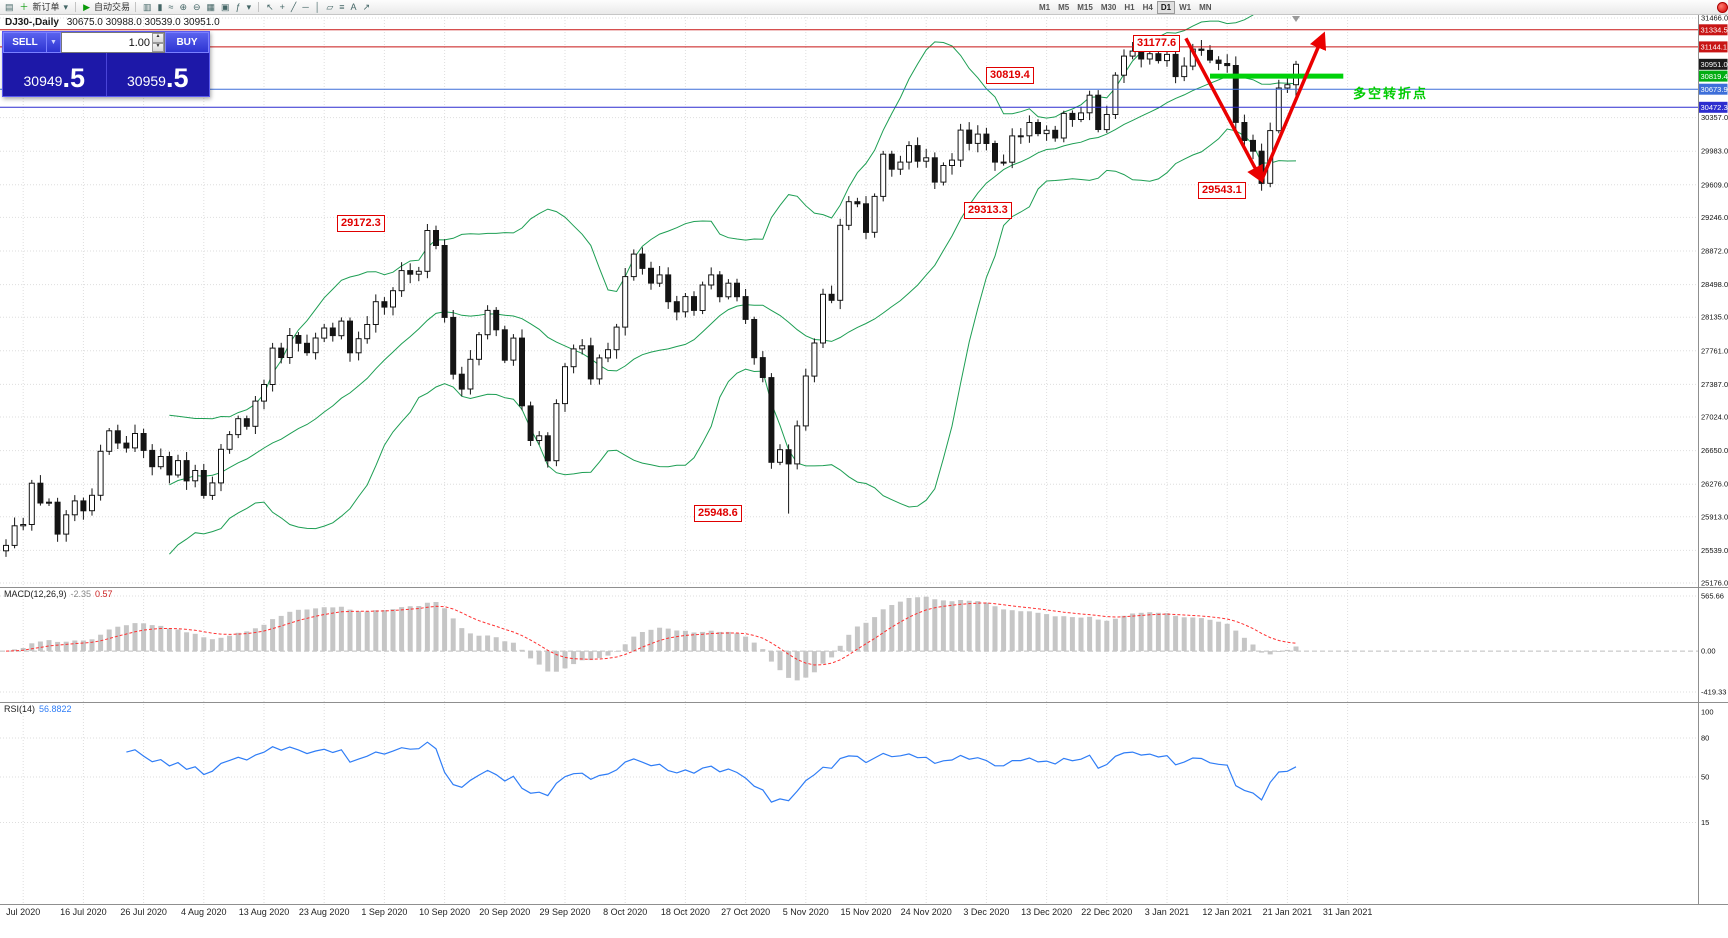 The image size is (1728, 938). I want to click on zoom-in-icon: ⊕, so click(183, 6).